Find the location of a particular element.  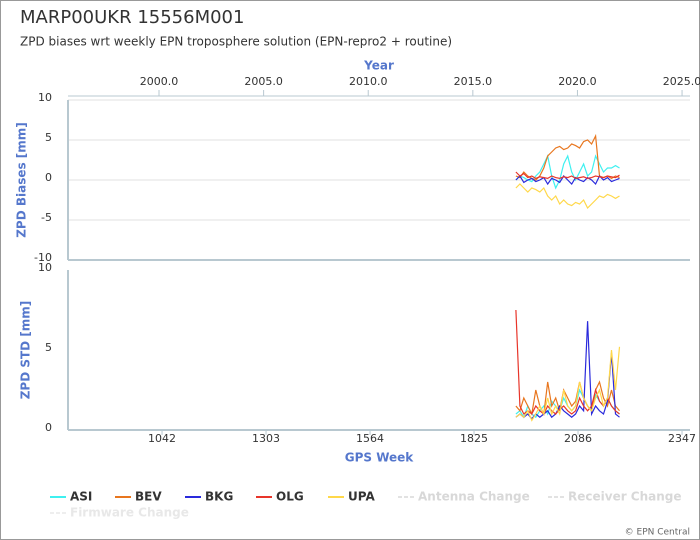

legend-label: OLG is located at coordinates (290, 497).